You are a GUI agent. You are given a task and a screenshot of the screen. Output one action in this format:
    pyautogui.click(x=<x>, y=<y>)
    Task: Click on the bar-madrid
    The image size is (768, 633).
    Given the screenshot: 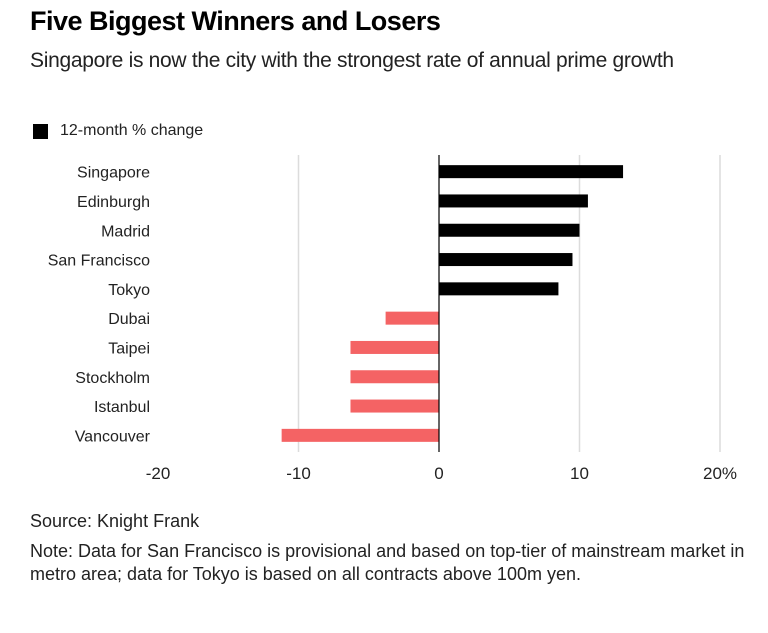 What is the action you would take?
    pyautogui.click(x=509, y=230)
    